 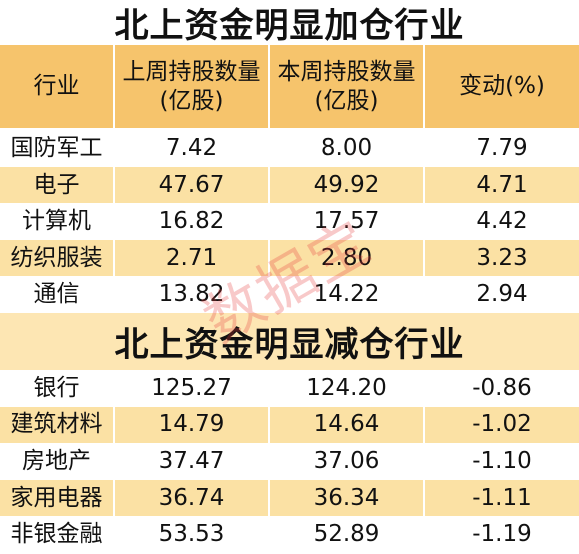 What do you see at coordinates (289, 341) in the screenshot?
I see `section-title: 北上资金明显减仓行业` at bounding box center [289, 341].